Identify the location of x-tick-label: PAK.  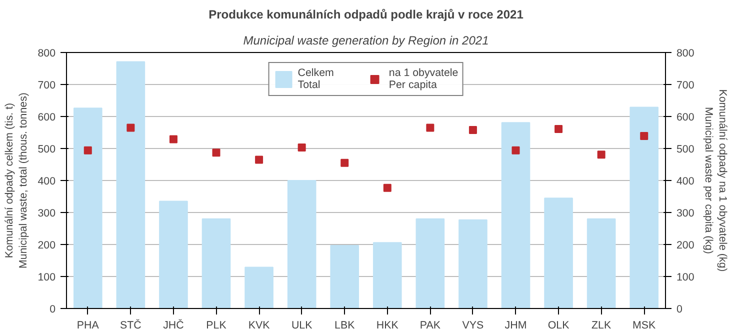
(430, 326).